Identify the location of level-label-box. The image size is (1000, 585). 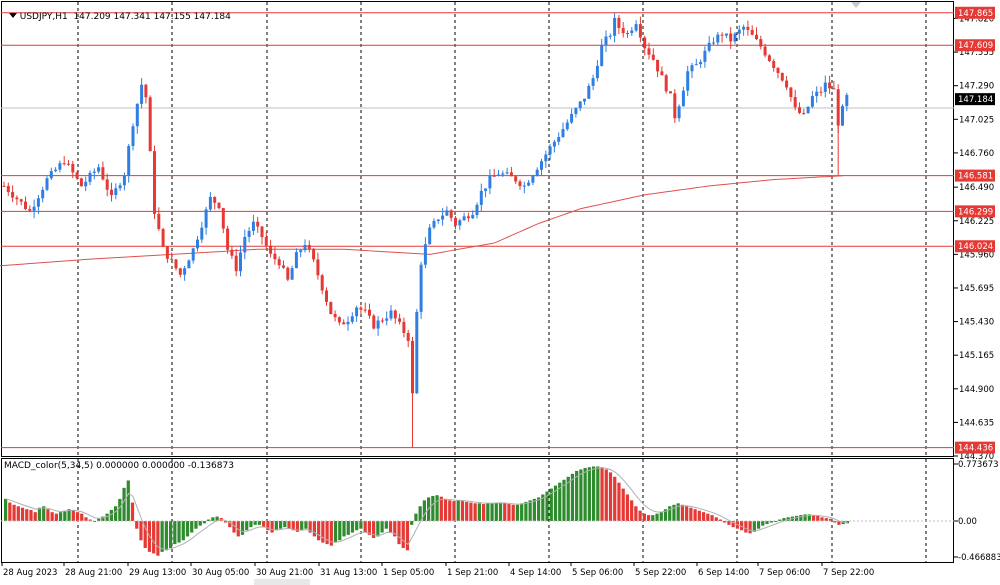
(975, 175).